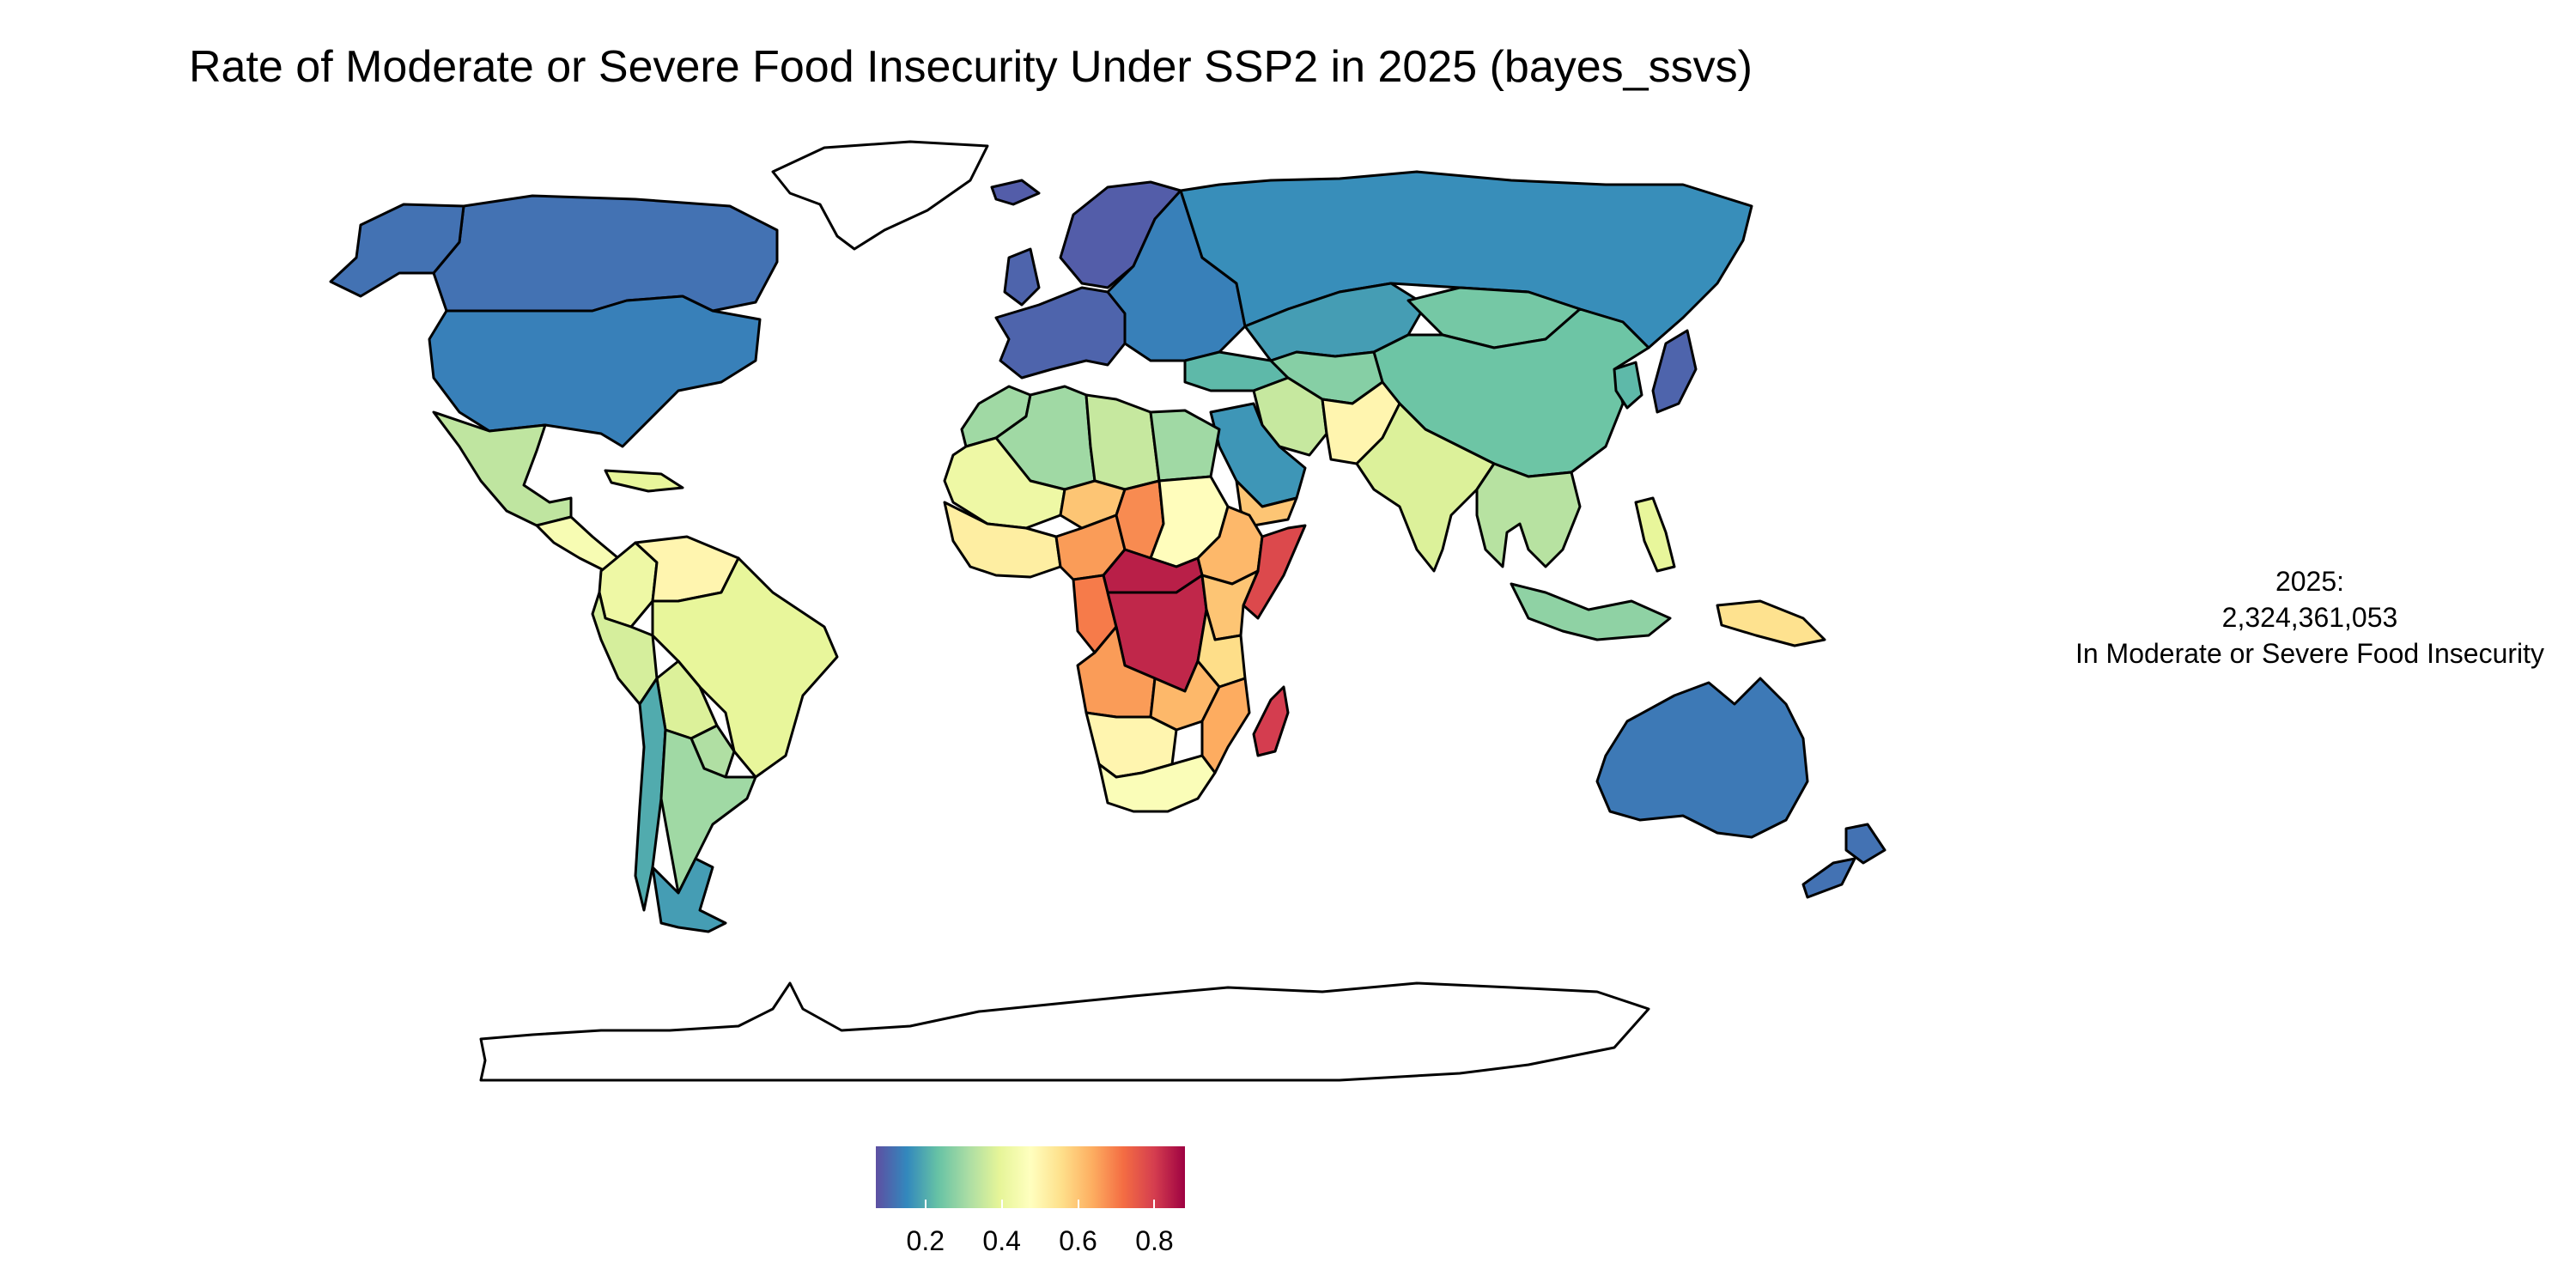  What do you see at coordinates (1122, 442) in the screenshot?
I see `region-libya` at bounding box center [1122, 442].